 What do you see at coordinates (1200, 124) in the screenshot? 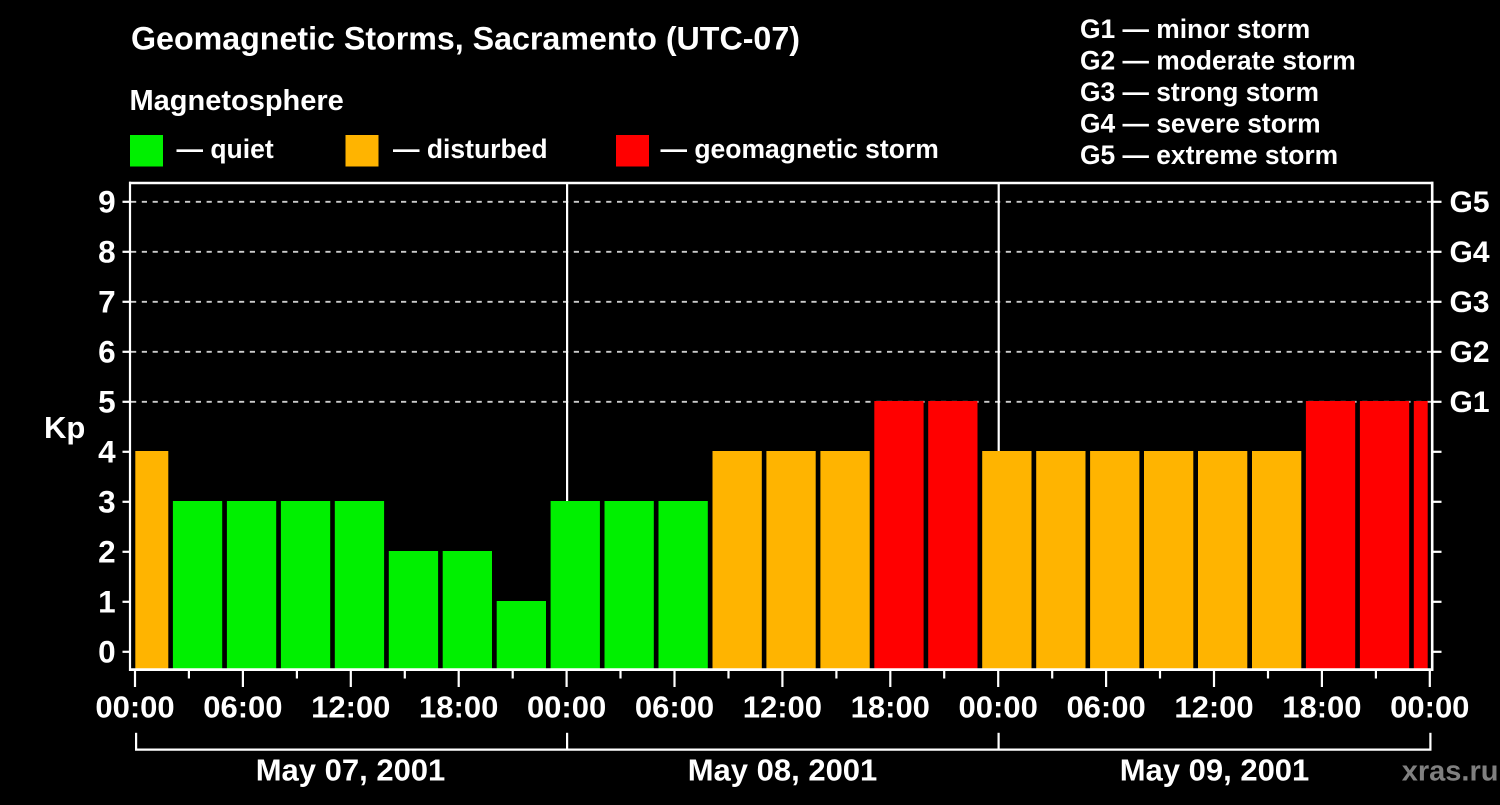
I see `svg-text: G4 — severe storm` at bounding box center [1200, 124].